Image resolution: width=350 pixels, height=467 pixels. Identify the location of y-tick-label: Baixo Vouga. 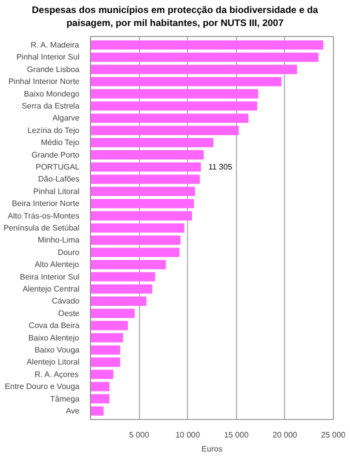
(57, 349).